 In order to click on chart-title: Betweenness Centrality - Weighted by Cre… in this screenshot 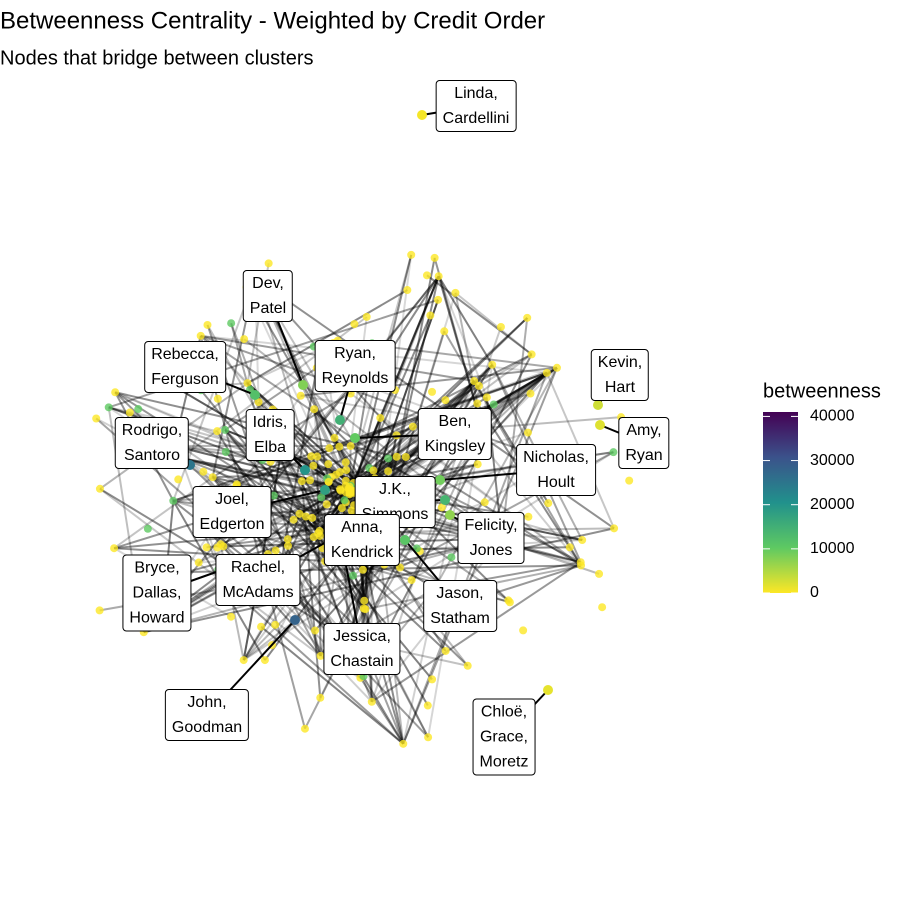, I will do `click(272, 20)`.